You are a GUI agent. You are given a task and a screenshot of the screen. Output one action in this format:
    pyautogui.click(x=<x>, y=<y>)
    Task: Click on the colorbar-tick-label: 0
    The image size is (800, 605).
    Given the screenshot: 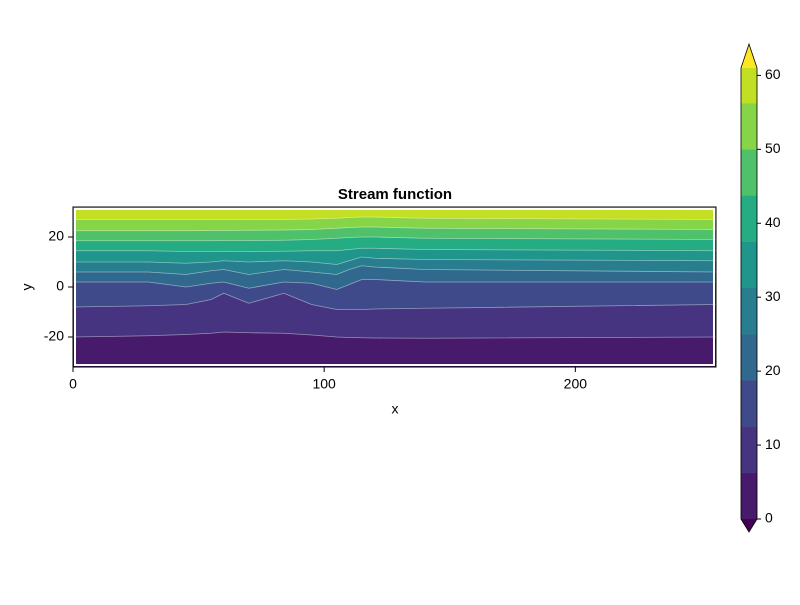 What is the action you would take?
    pyautogui.click(x=769, y=518)
    